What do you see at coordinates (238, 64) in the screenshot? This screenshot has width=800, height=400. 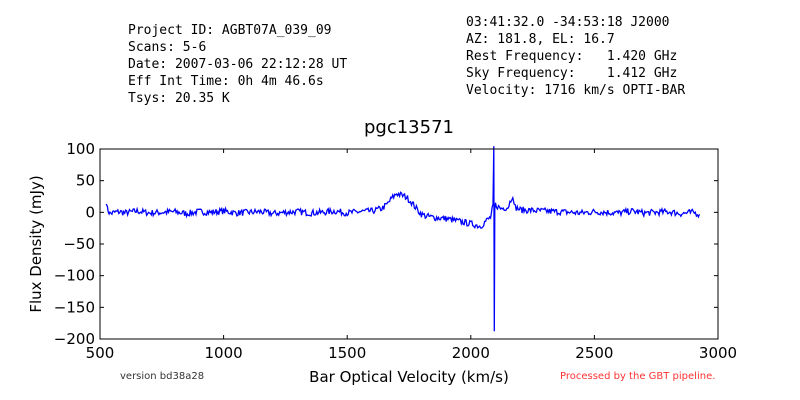 I see `header-date: Date: 2007-03-06 22:12:28 UT` at bounding box center [238, 64].